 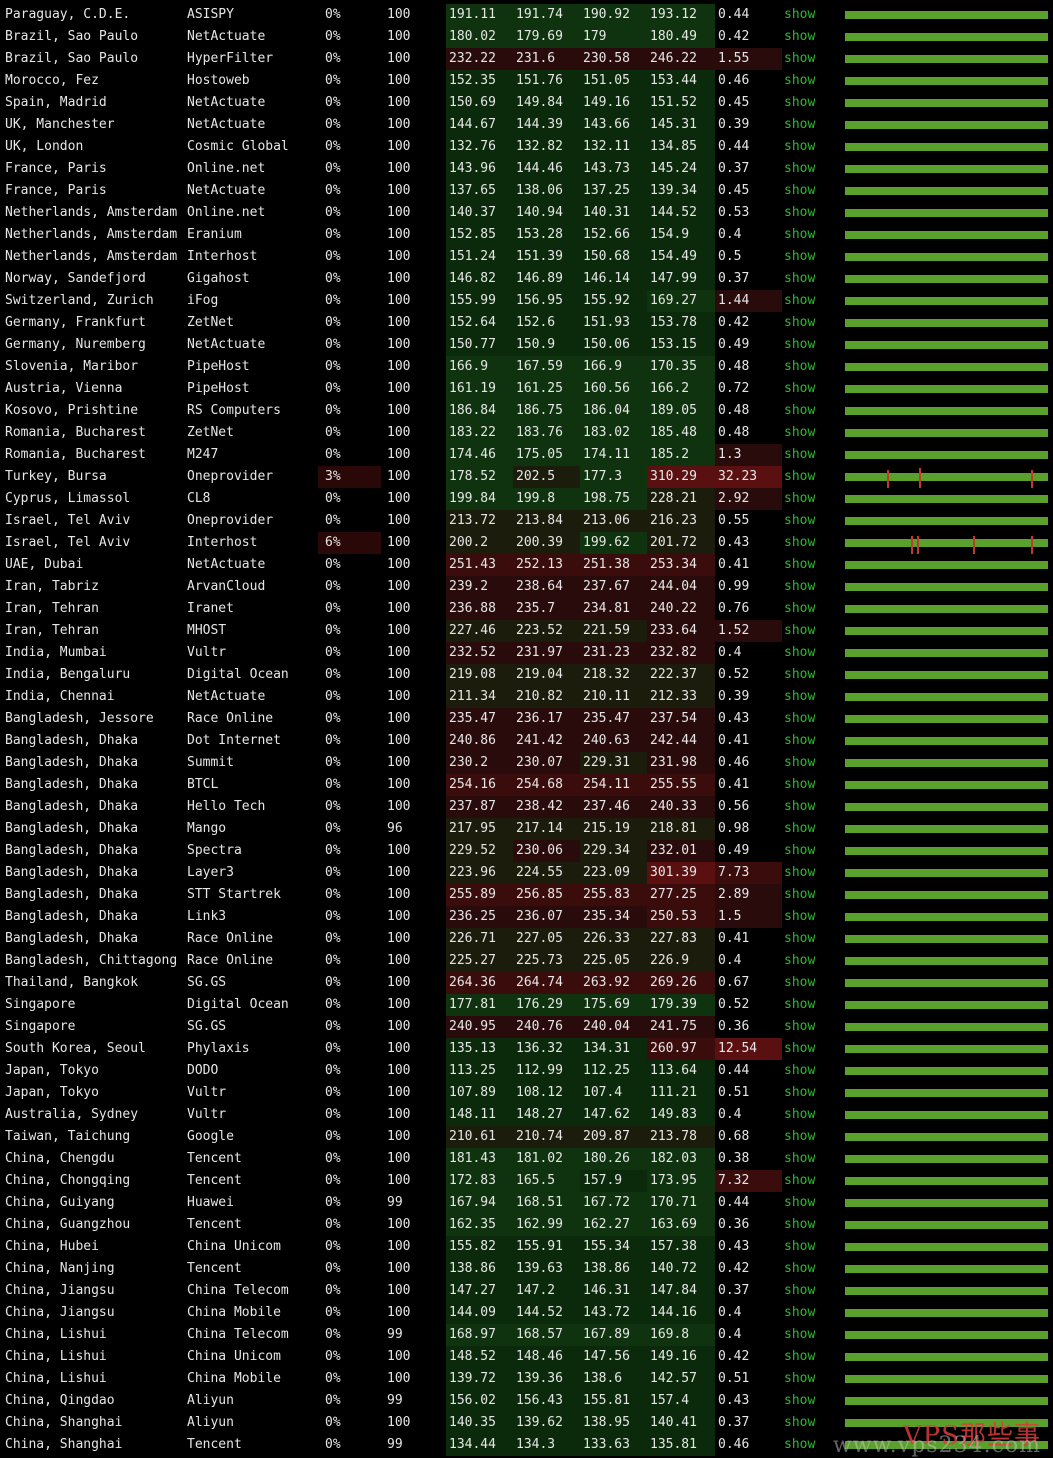 What do you see at coordinates (748, 323) in the screenshot?
I see `latency-stdev-cell: 0.42` at bounding box center [748, 323].